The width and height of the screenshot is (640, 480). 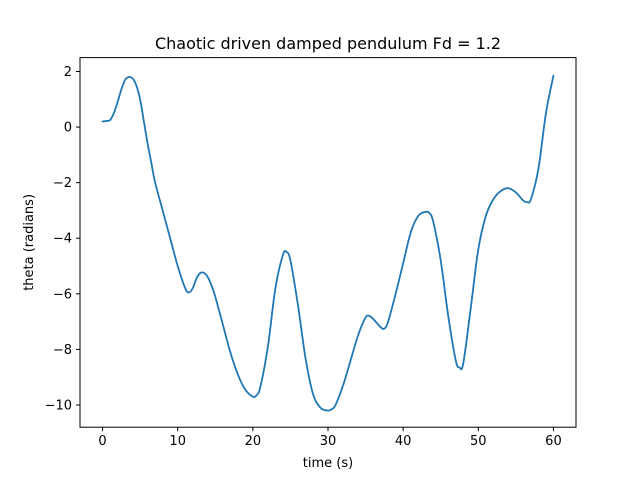 What do you see at coordinates (62, 183) in the screenshot?
I see `y-tick-label: −2` at bounding box center [62, 183].